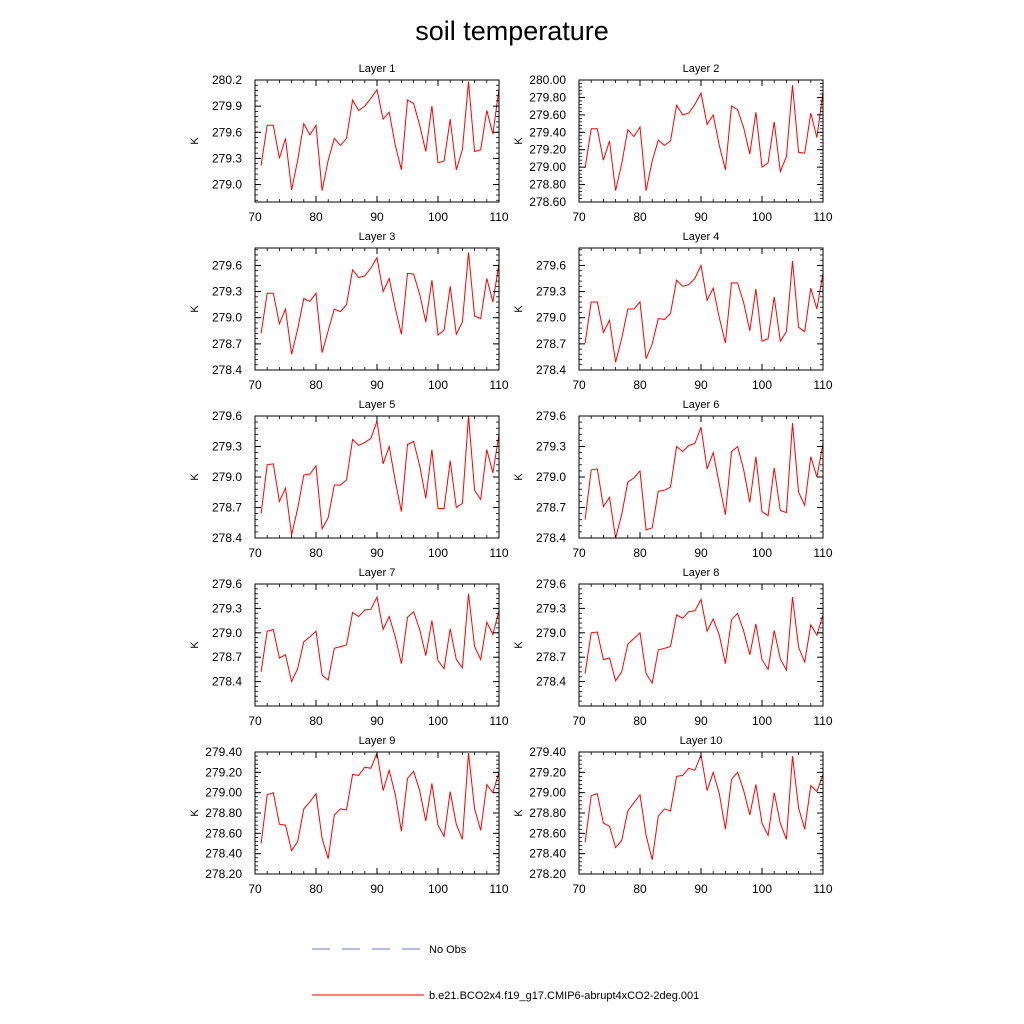 This screenshot has width=1024, height=1024. Describe the element at coordinates (377, 573) in the screenshot. I see `panel-title: Layer 7` at that location.